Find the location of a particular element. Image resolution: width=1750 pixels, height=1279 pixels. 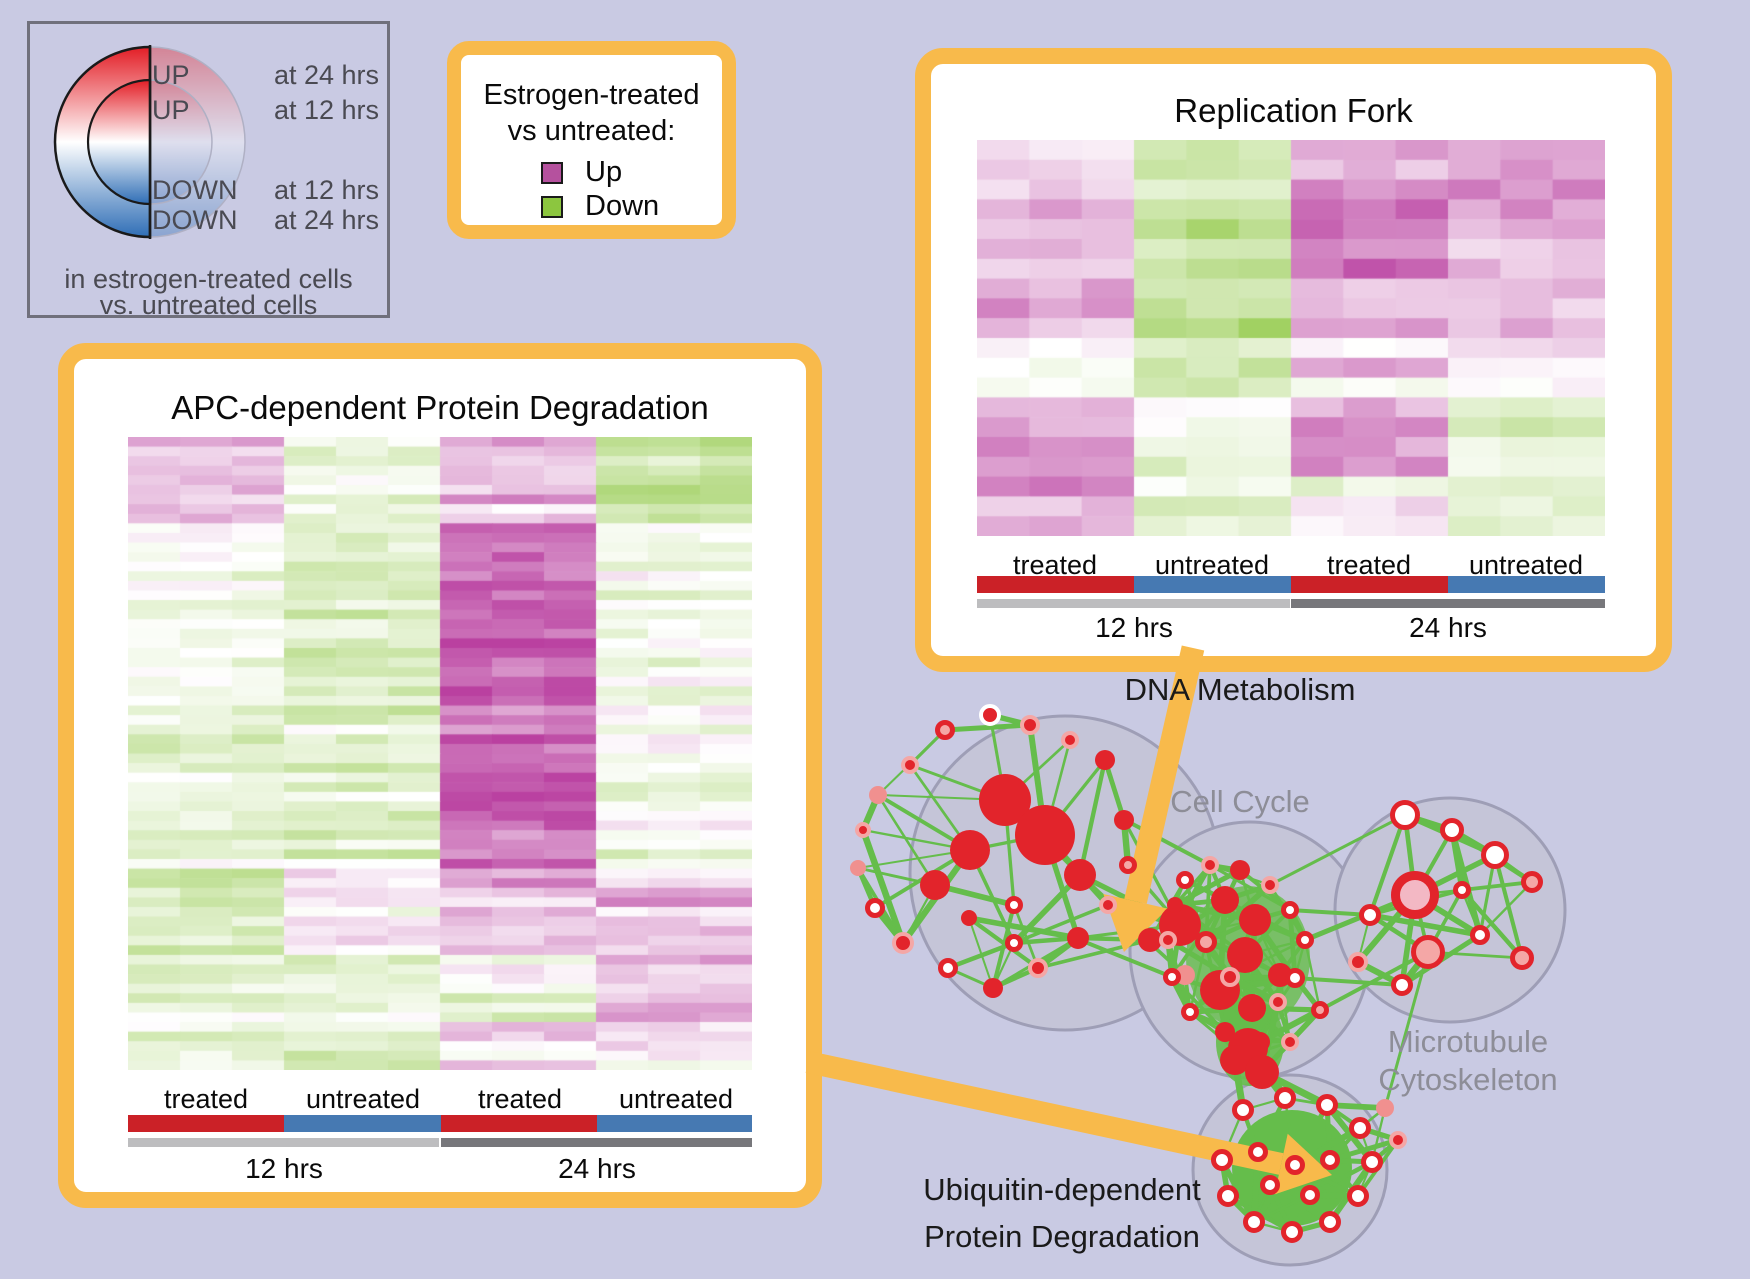

apc-12hr-bar is located at coordinates (283, 1142).